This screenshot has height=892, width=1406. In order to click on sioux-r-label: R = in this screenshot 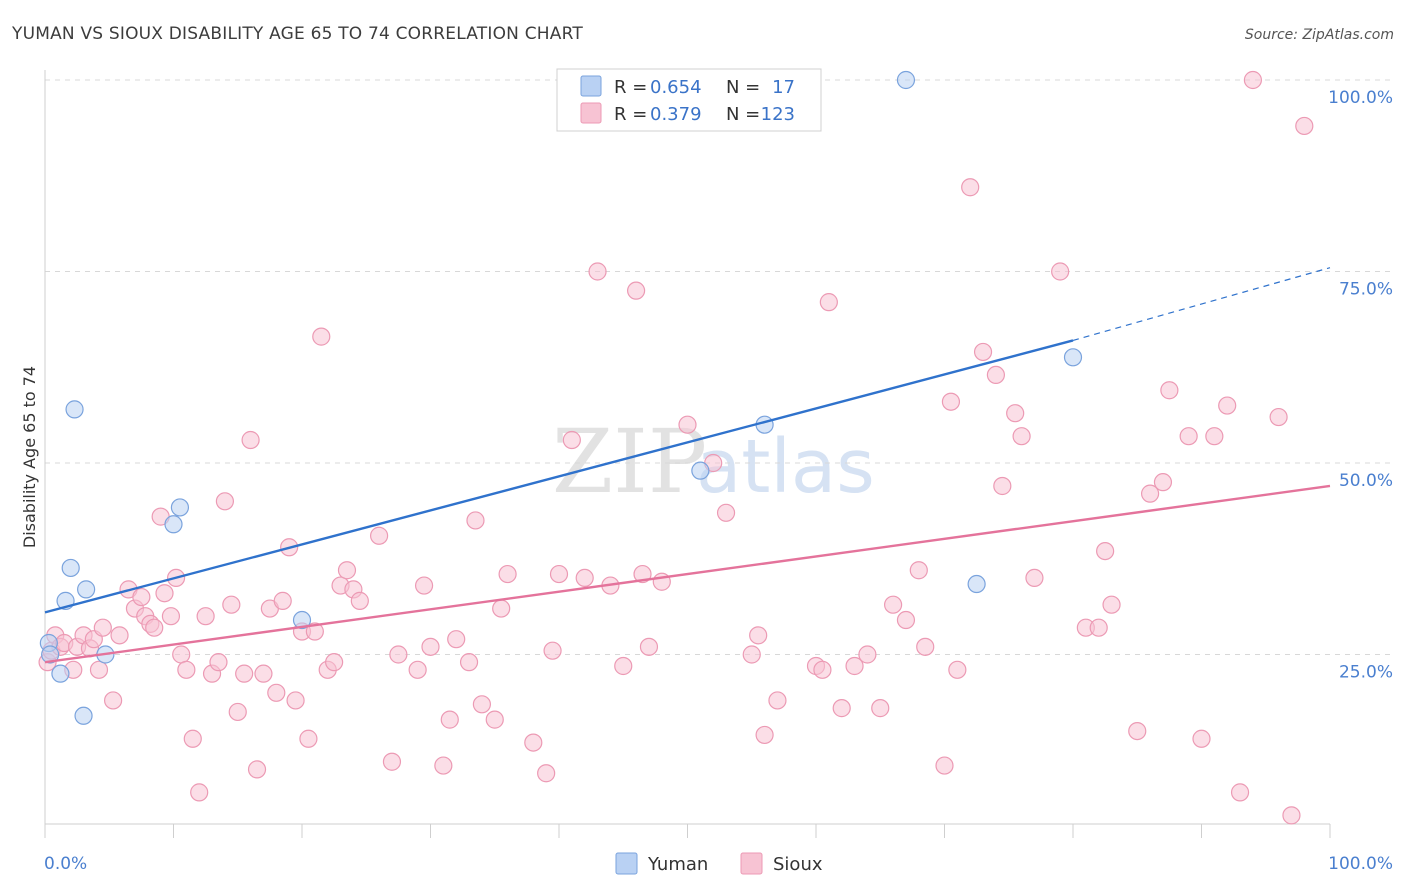, I will do `click(630, 114)`.